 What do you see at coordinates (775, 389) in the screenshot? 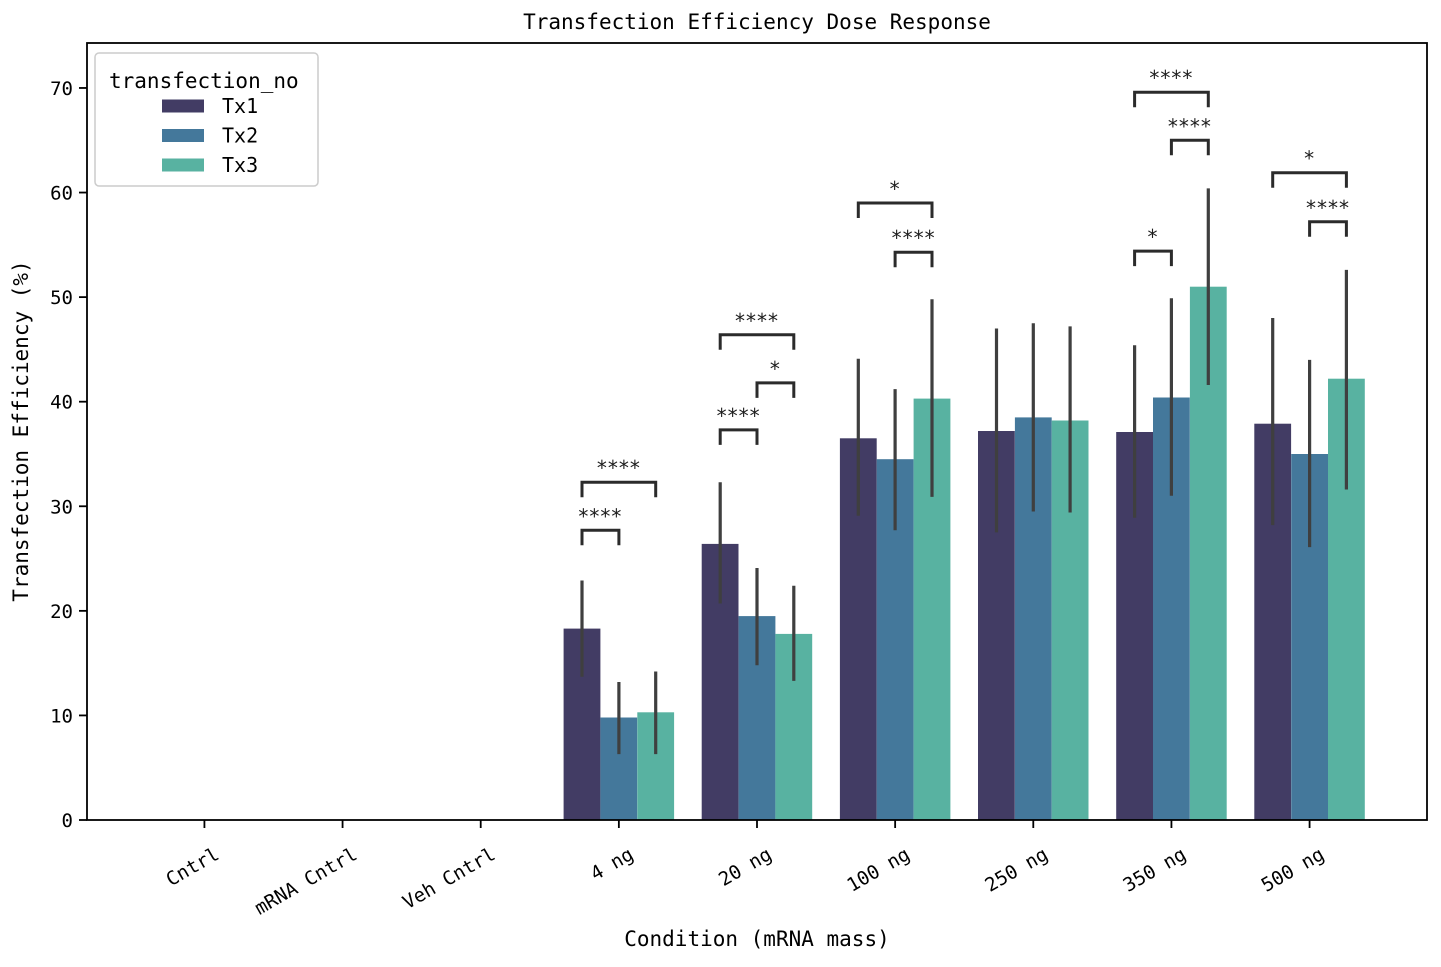
I see `significance-bracket-20-ng-Tx2-Tx3` at bounding box center [775, 389].